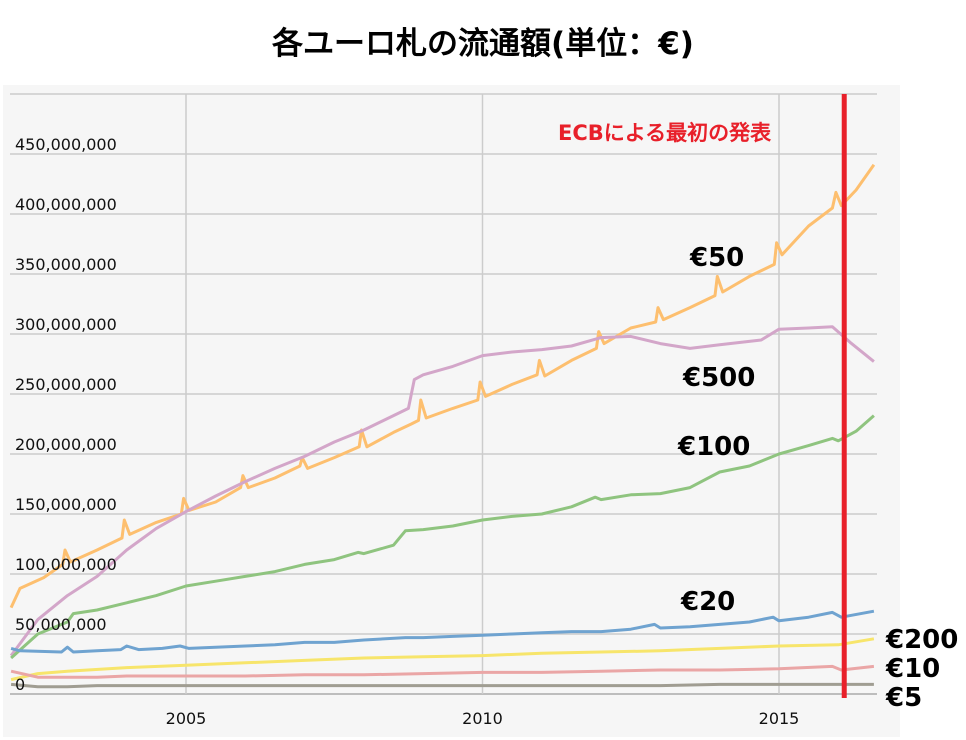 This screenshot has height=740, width=966. What do you see at coordinates (707, 602) in the screenshot?
I see `series-label: €20` at bounding box center [707, 602].